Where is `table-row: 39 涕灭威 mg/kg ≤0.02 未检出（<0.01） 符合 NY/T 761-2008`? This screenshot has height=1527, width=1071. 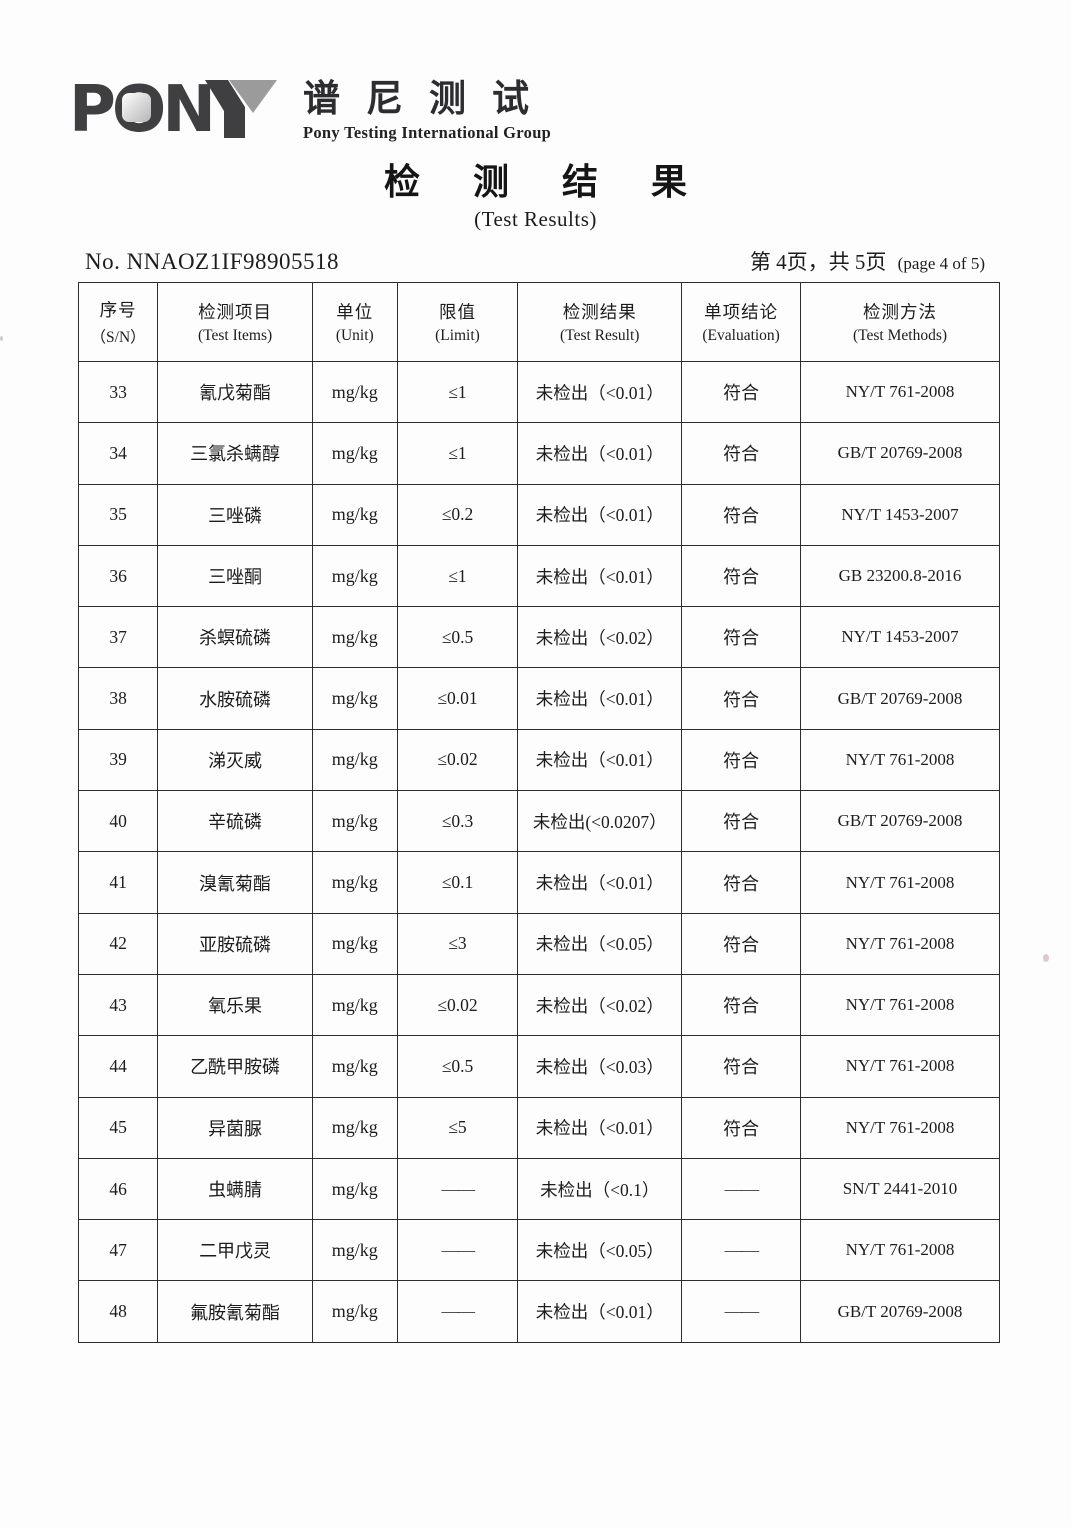 table-row: 39 涕灭威 mg/kg ≤0.02 未检出（<0.01） 符合 NY/T 761-2008 is located at coordinates (538, 760).